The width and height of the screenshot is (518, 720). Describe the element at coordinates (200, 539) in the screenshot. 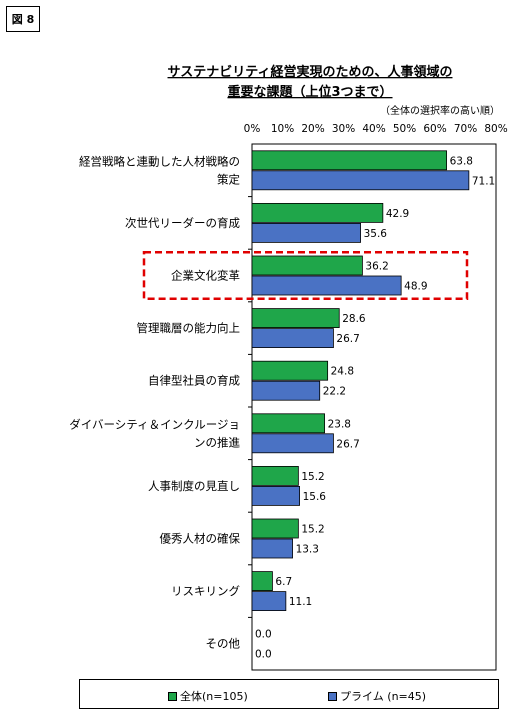

I see `category-label: 優秀人材の確保` at that location.